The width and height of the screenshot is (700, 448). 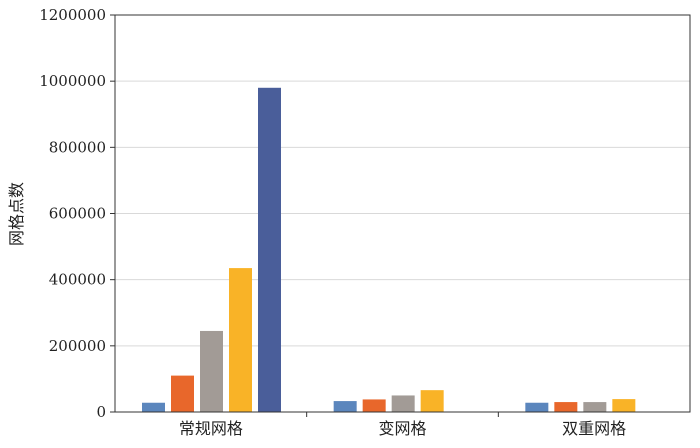 I want to click on x-tick-label: 变网格, so click(x=402, y=428).